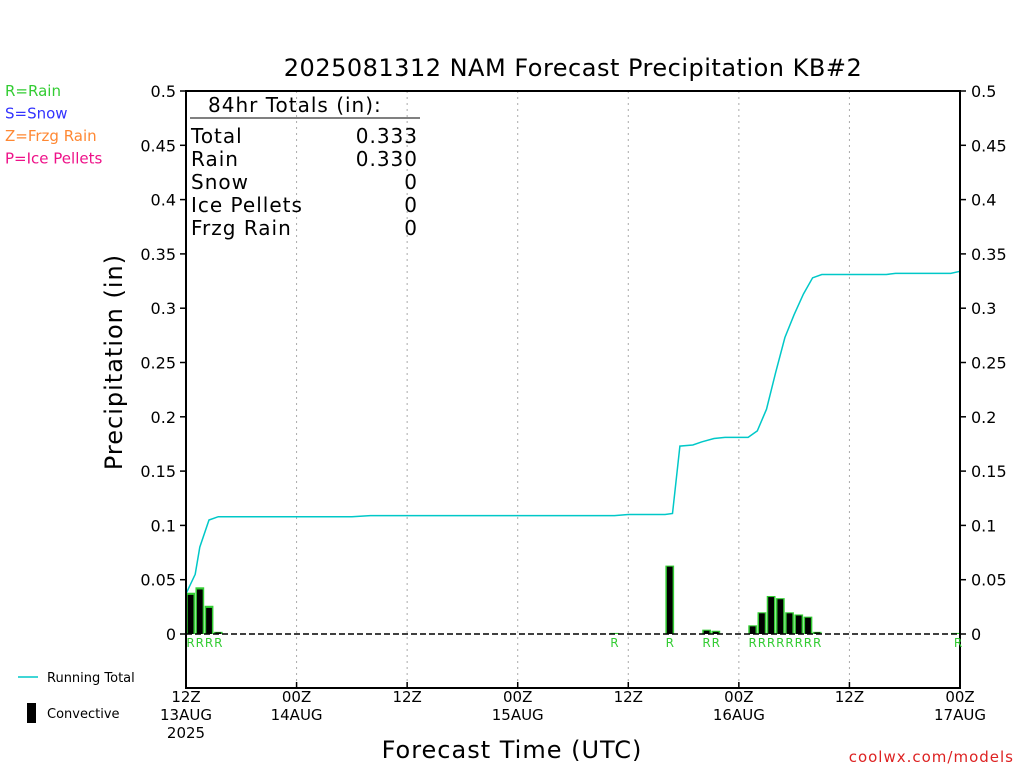  Describe the element at coordinates (518, 715) in the screenshot. I see `x-tick-label: 15AUG` at that location.